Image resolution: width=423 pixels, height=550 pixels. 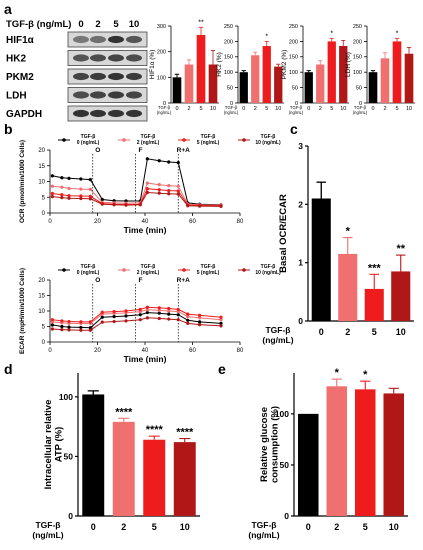 I want to click on legend-swatch-marker, so click(x=244, y=270).